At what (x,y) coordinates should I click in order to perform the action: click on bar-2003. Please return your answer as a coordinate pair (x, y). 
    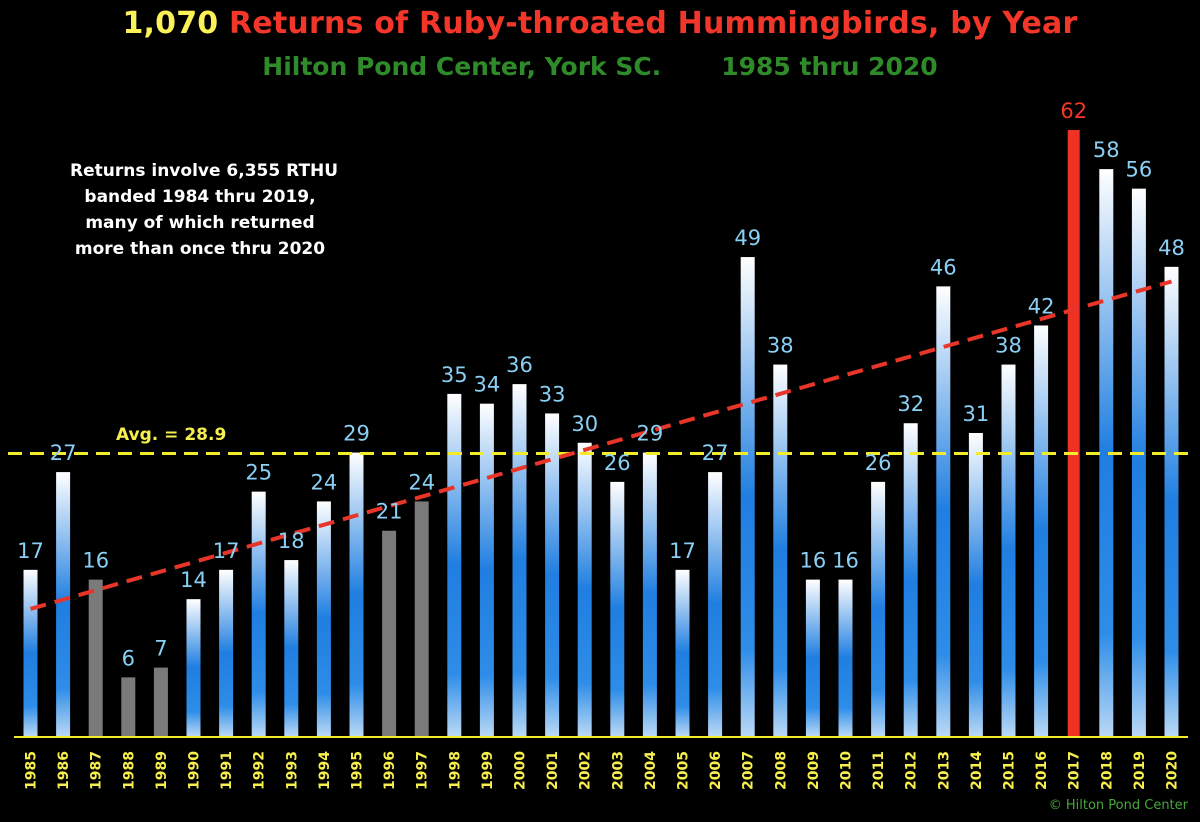
    Looking at the image, I should click on (617, 608).